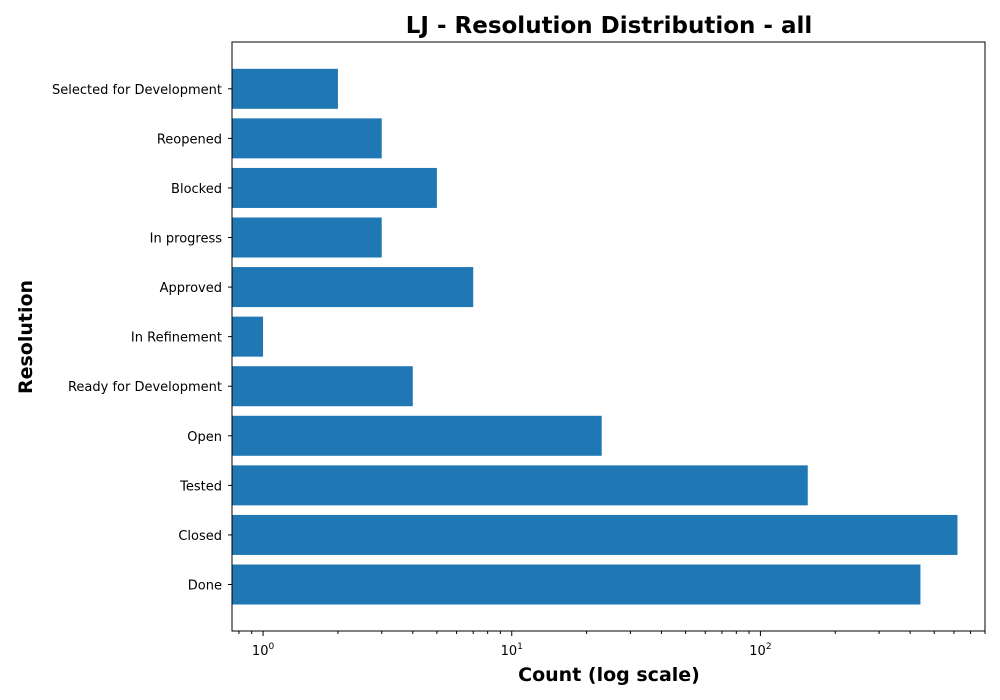 The height and width of the screenshot is (700, 1000). I want to click on bar-in-progress, so click(307, 237).